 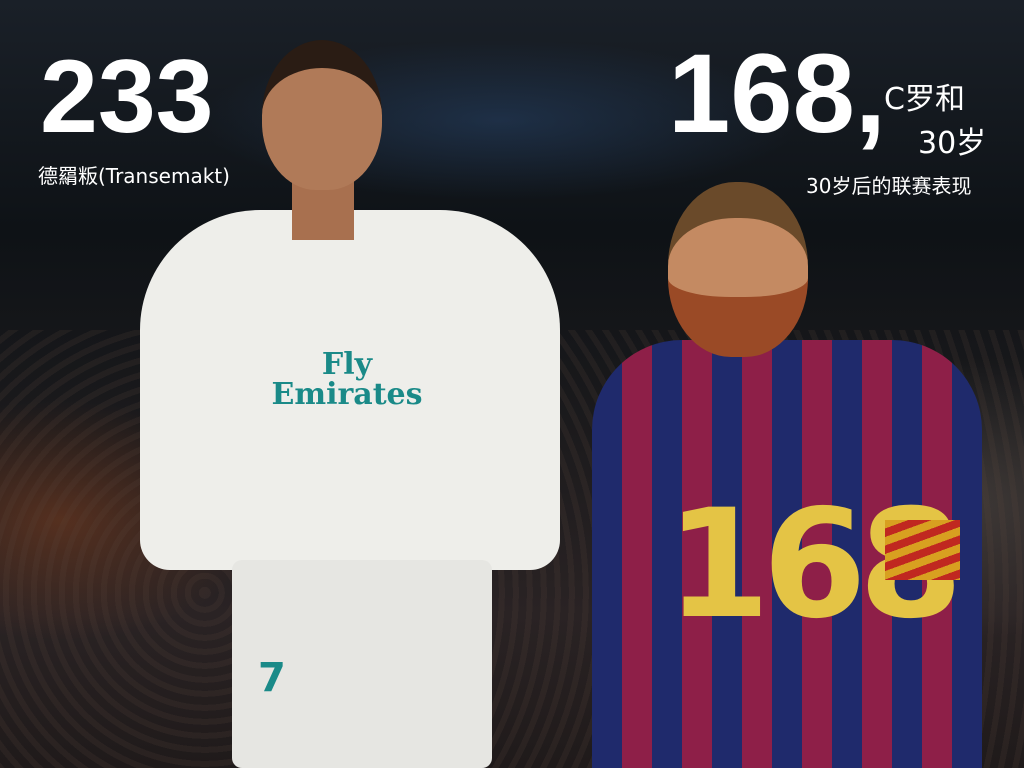 What do you see at coordinates (362, 664) in the screenshot?
I see `ronaldo-shorts` at bounding box center [362, 664].